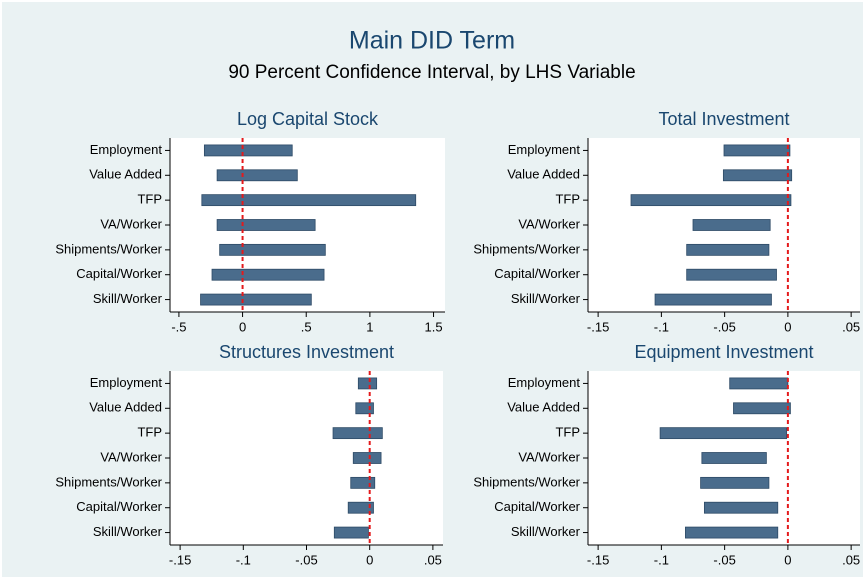 This screenshot has height=579, width=865. Describe the element at coordinates (723, 119) in the screenshot. I see `panel-title: Total Investment` at that location.